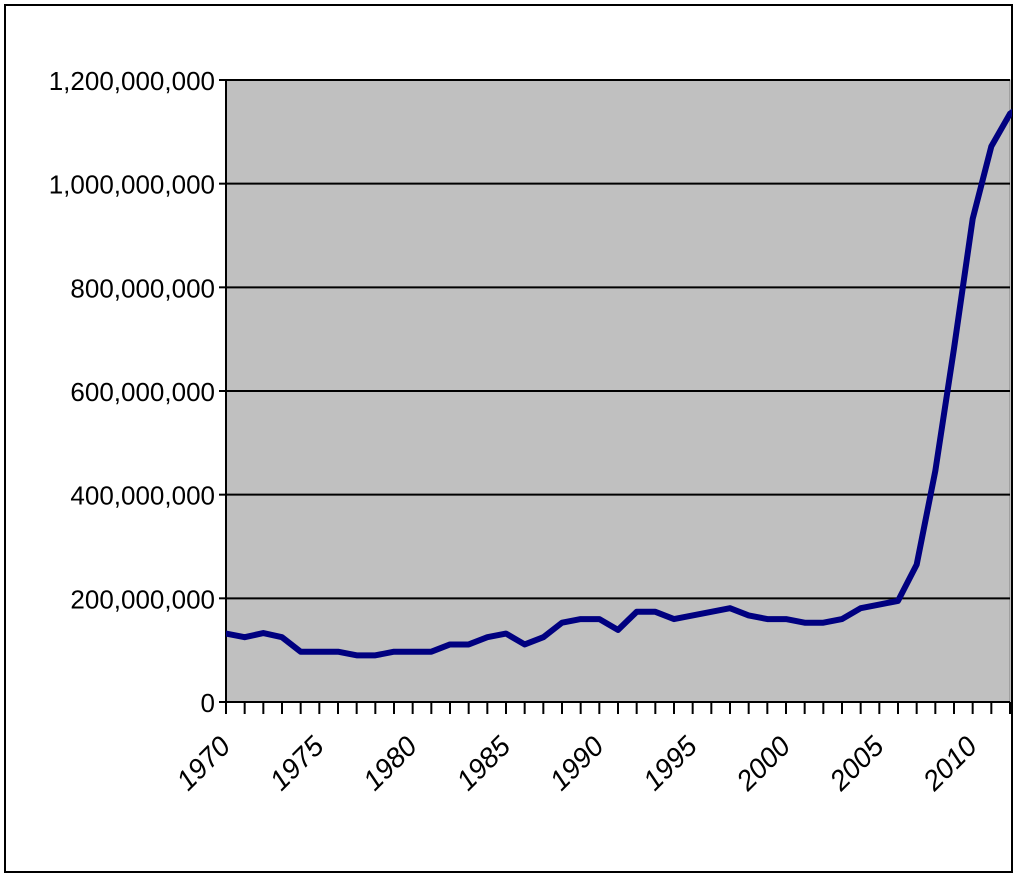 The width and height of the screenshot is (1019, 878). Describe the element at coordinates (142, 392) in the screenshot. I see `y-tick-label: 600,000,000` at that location.